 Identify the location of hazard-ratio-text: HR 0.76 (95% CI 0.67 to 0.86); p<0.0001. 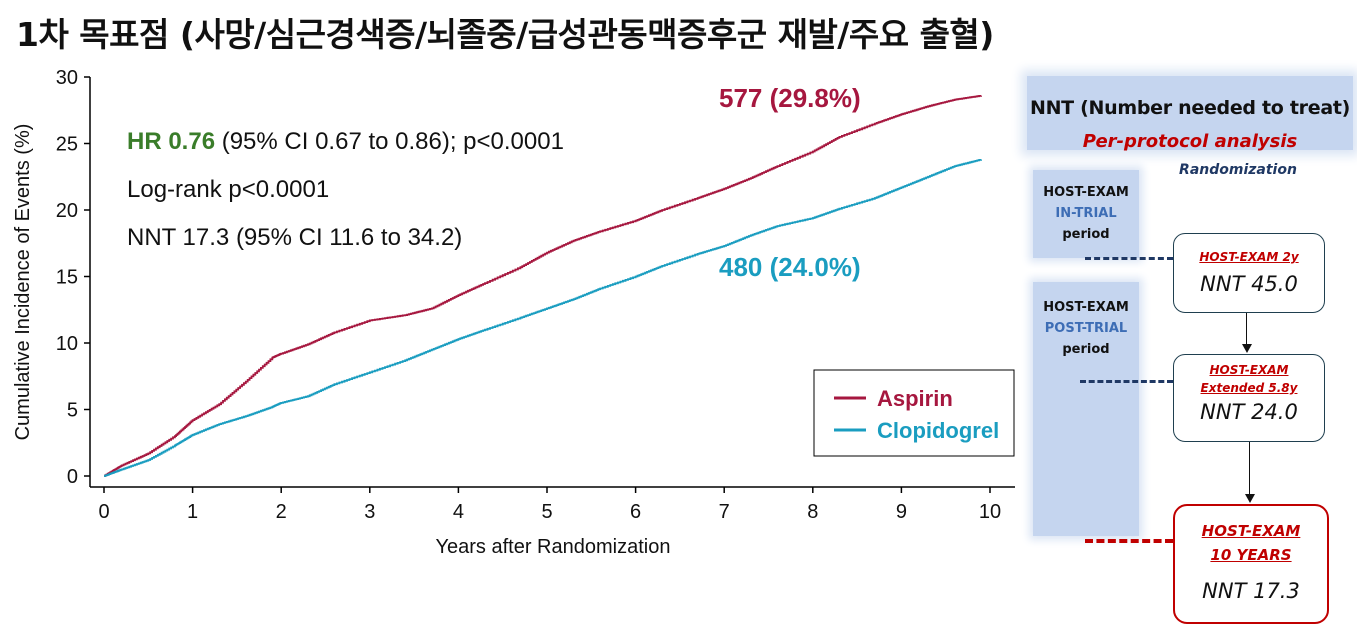
(345, 141).